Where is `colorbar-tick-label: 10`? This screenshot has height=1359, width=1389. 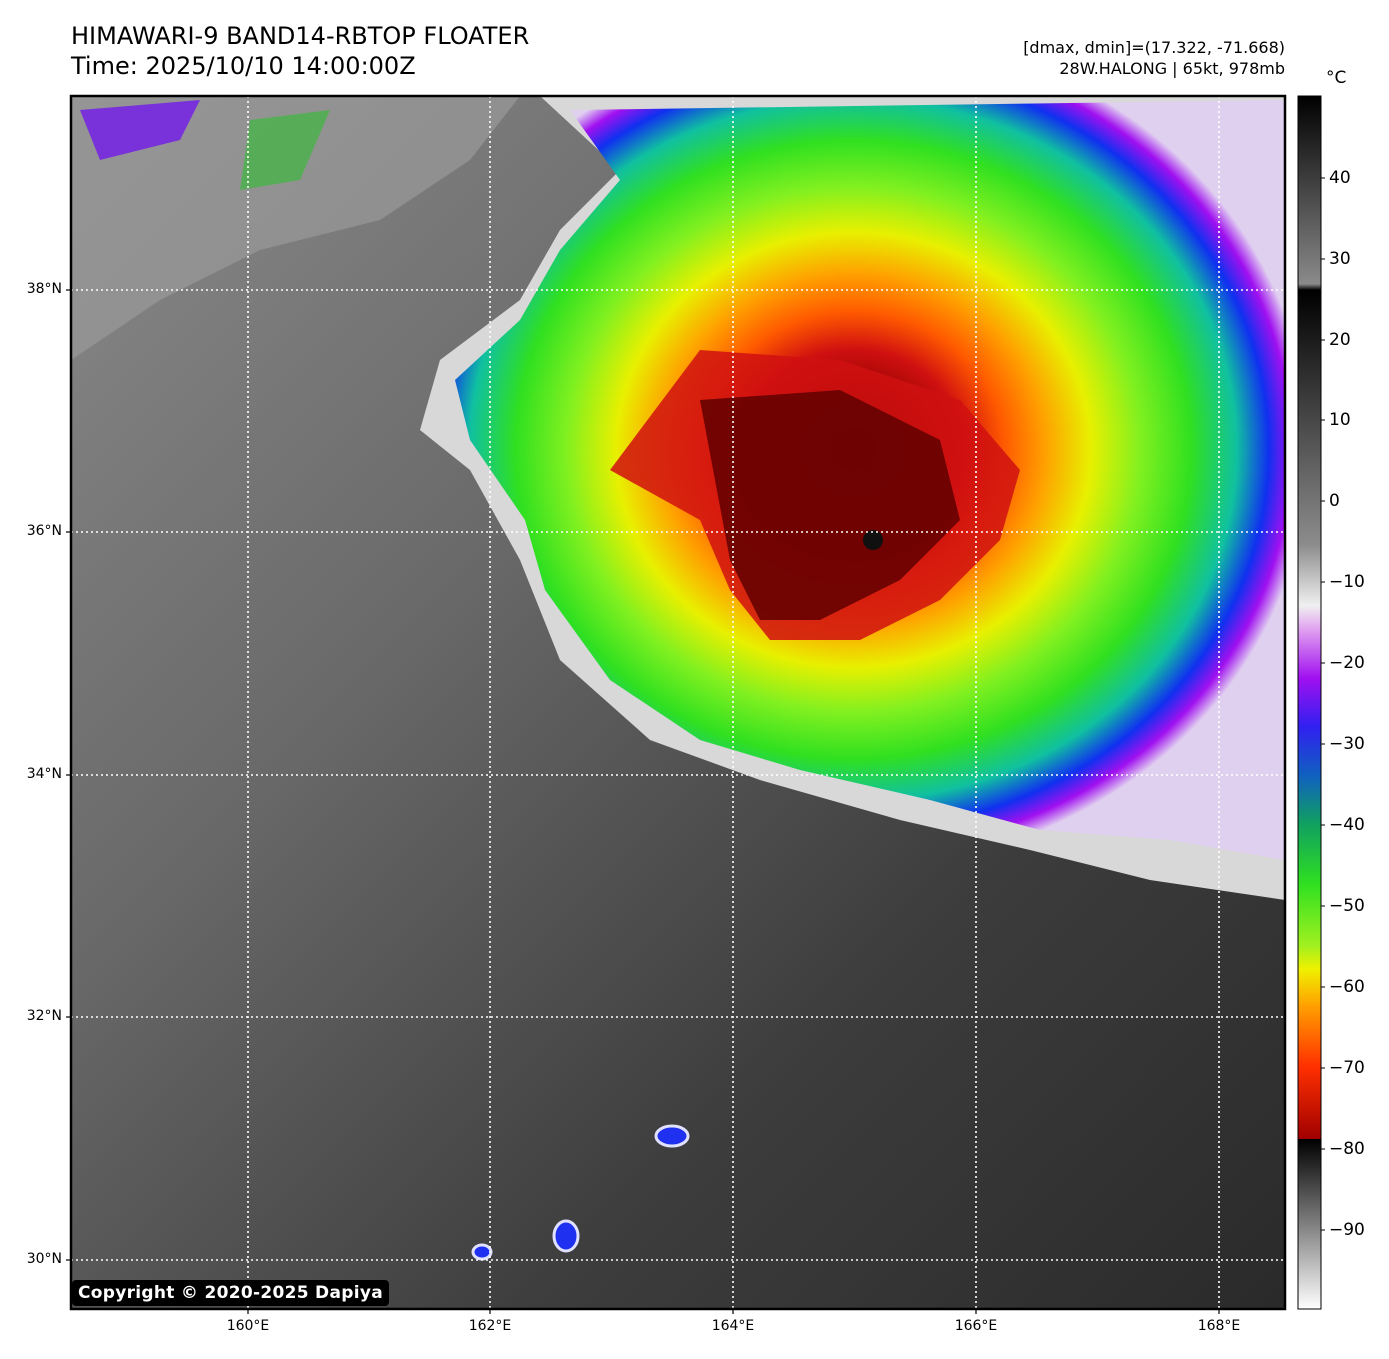
colorbar-tick-label: 10 is located at coordinates (1340, 420).